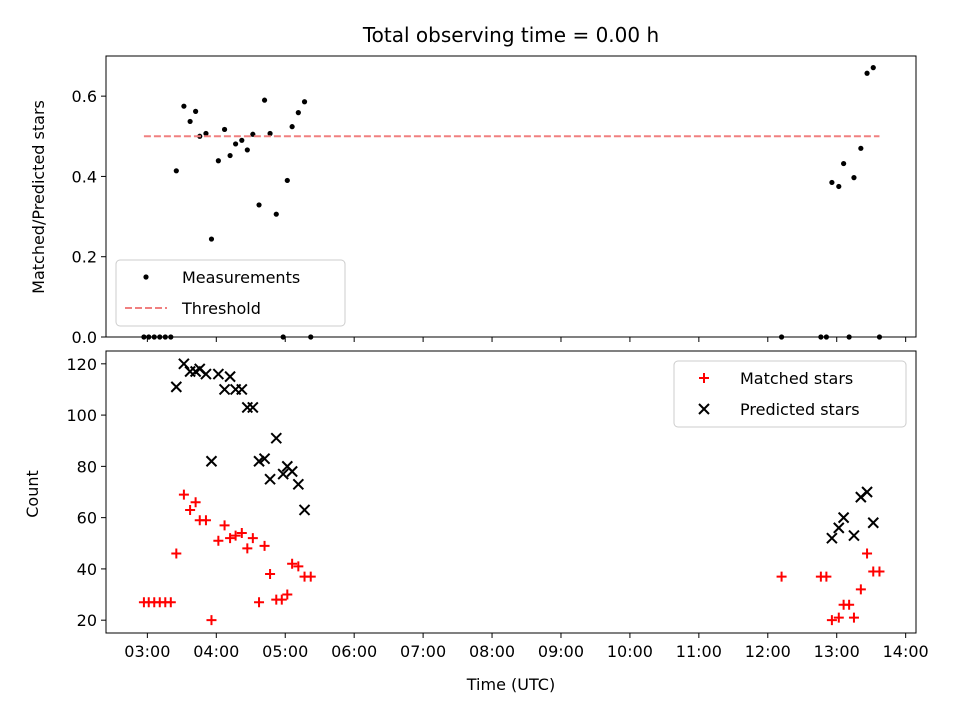 The height and width of the screenshot is (720, 960). I want to click on bottom-y-tick-label: 100, so click(81, 415).